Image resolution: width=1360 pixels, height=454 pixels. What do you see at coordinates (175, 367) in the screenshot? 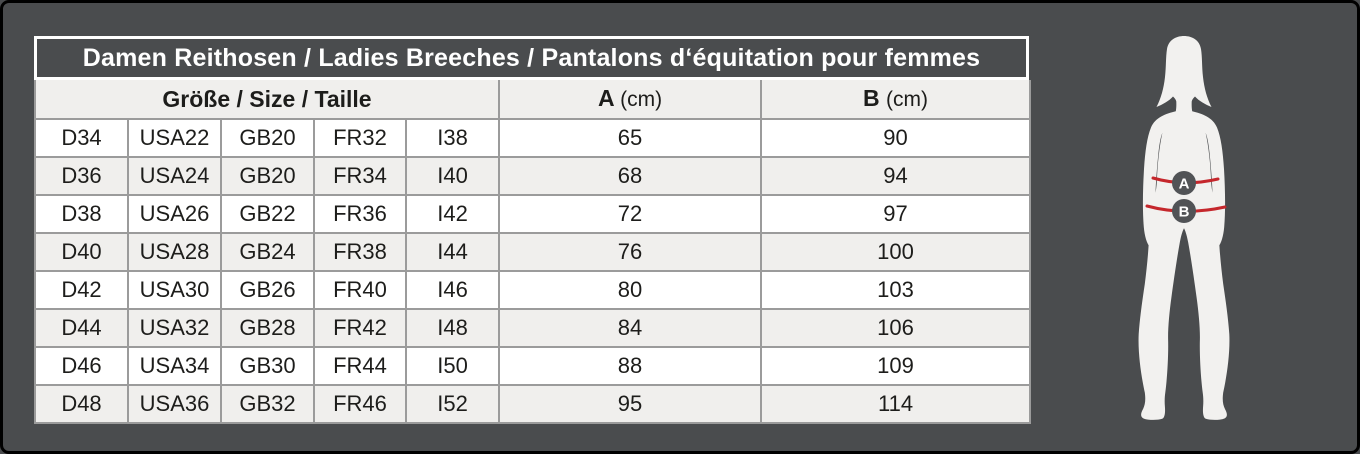
I see `table-cell: USA34` at bounding box center [175, 367].